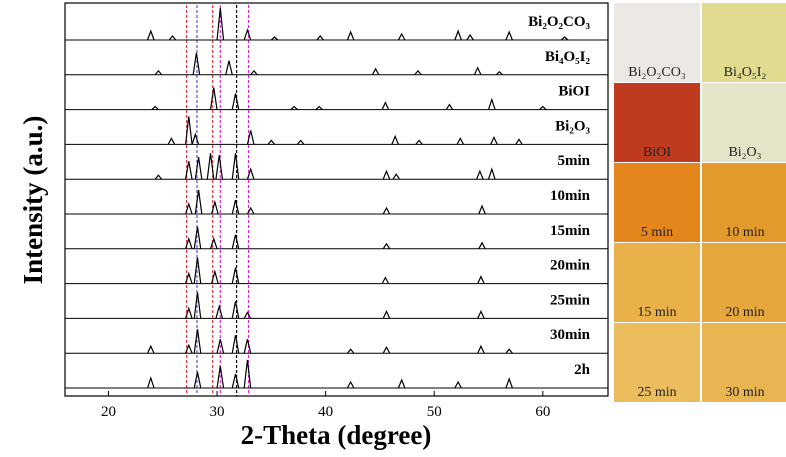 The image size is (786, 457). What do you see at coordinates (559, 22) in the screenshot?
I see `trace-label: Bi₂O₂CO₃` at bounding box center [559, 22].